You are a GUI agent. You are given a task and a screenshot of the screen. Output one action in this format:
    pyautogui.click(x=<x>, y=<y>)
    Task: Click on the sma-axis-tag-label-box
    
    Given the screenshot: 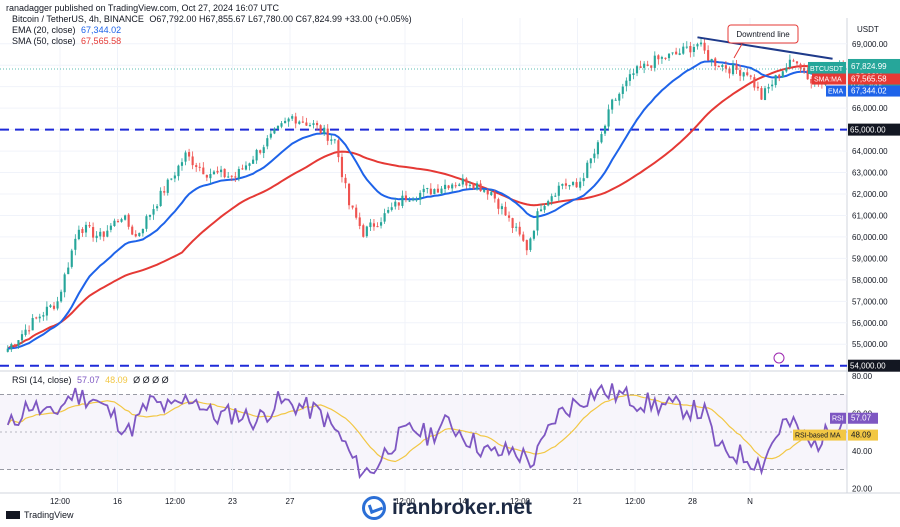 What is the action you would take?
    pyautogui.click(x=829, y=79)
    